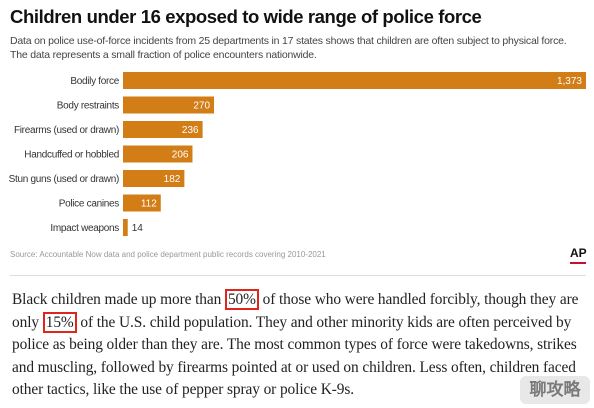 The width and height of the screenshot is (594, 408). I want to click on ap-logo: AP, so click(578, 253).